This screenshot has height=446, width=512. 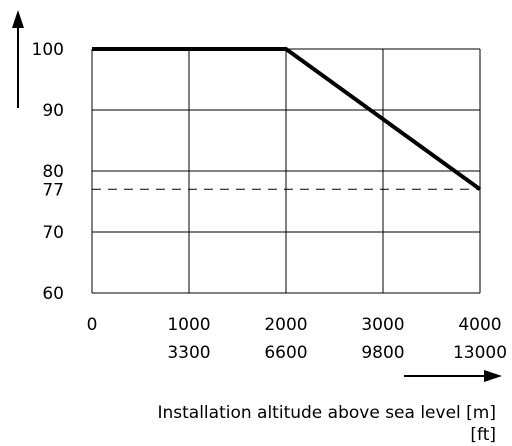 What do you see at coordinates (493, 376) in the screenshot?
I see `x-axis-arrow-head` at bounding box center [493, 376].